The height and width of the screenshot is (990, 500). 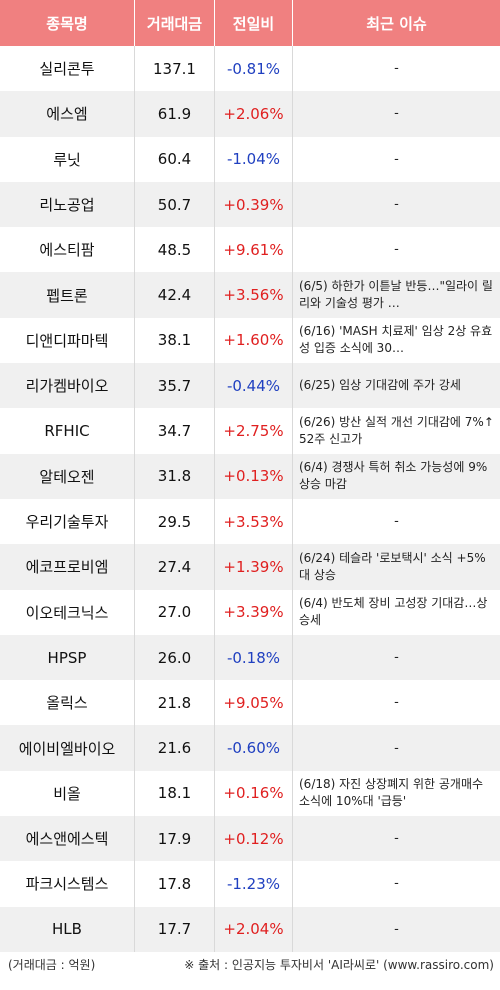 What do you see at coordinates (175, 612) in the screenshot?
I see `trade-volume: 27.0` at bounding box center [175, 612].